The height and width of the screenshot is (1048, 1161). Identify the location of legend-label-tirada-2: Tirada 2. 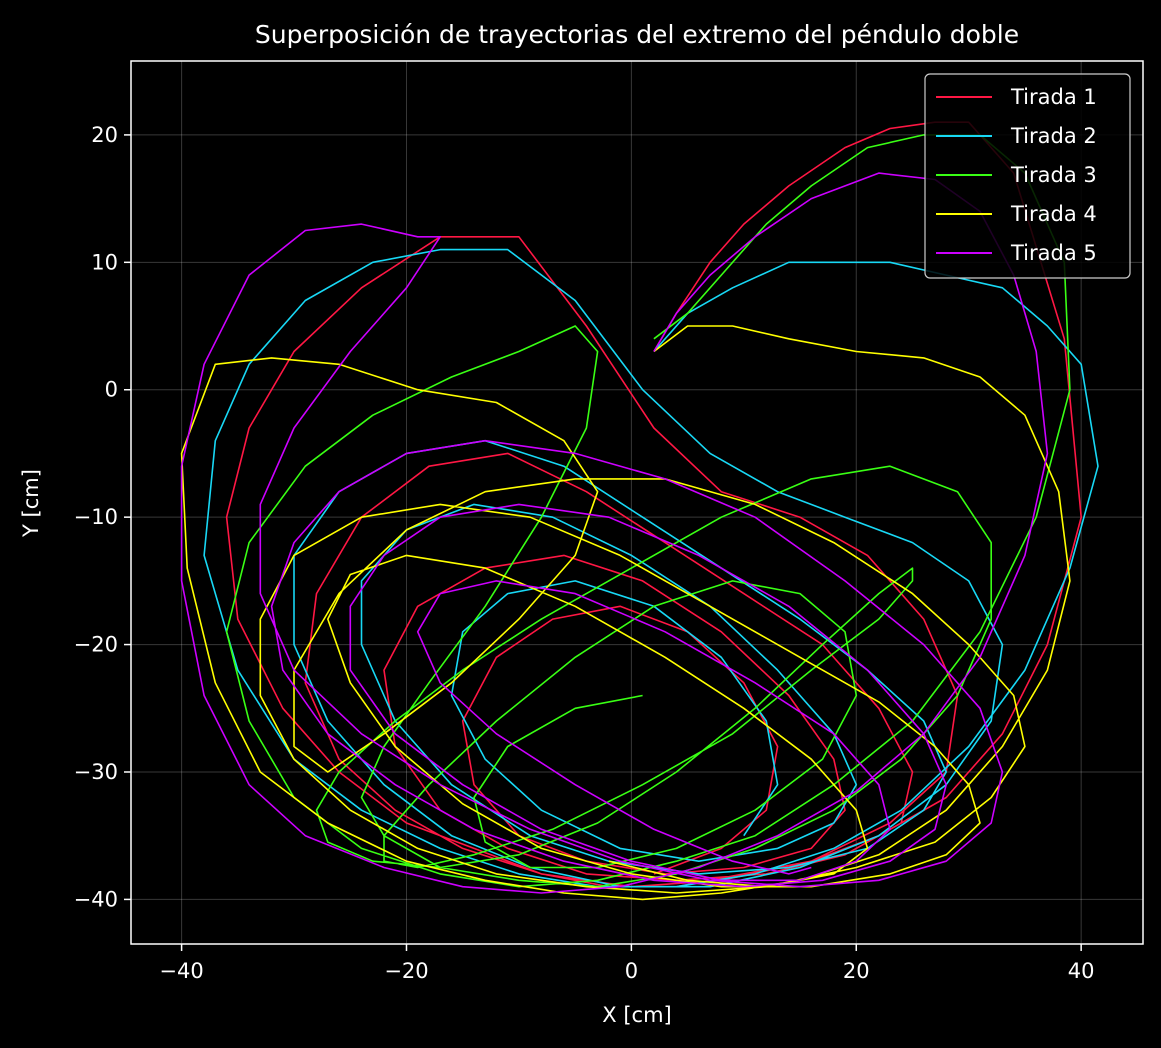
(1053, 136).